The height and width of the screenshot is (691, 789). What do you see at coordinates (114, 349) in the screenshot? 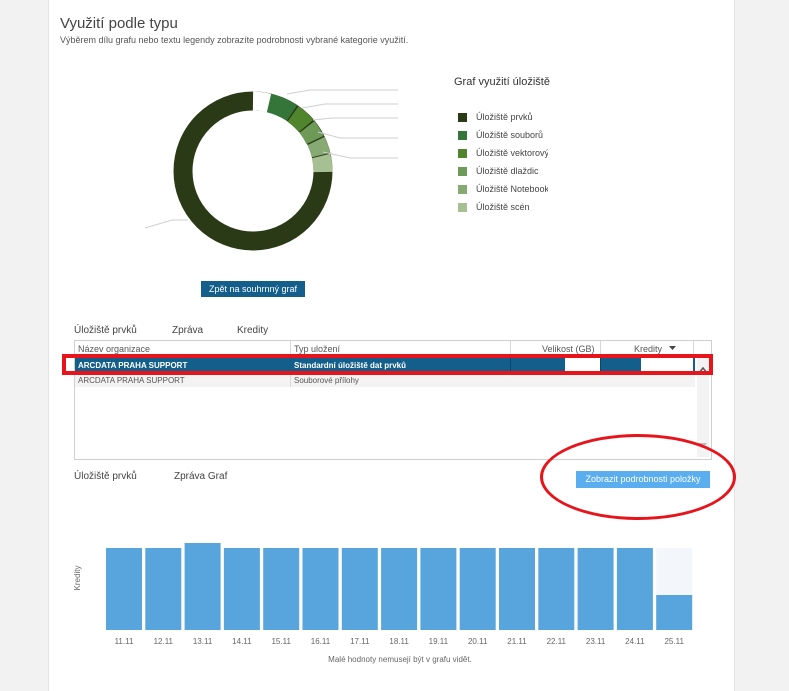
I see `column-header-org: Název organizace` at bounding box center [114, 349].